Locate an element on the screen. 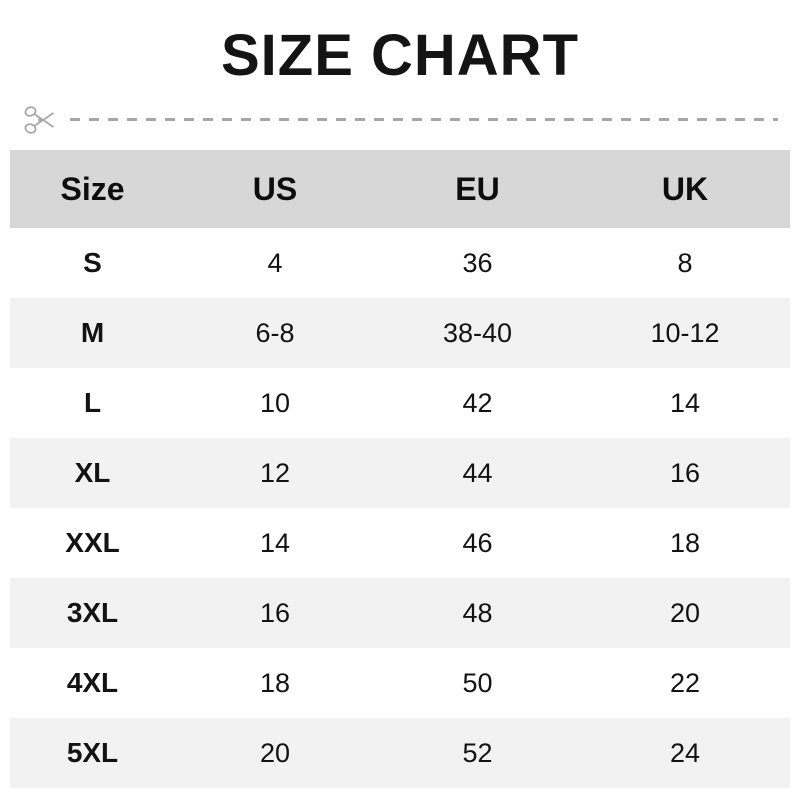 The width and height of the screenshot is (800, 800). cell-us: 12 is located at coordinates (275, 473).